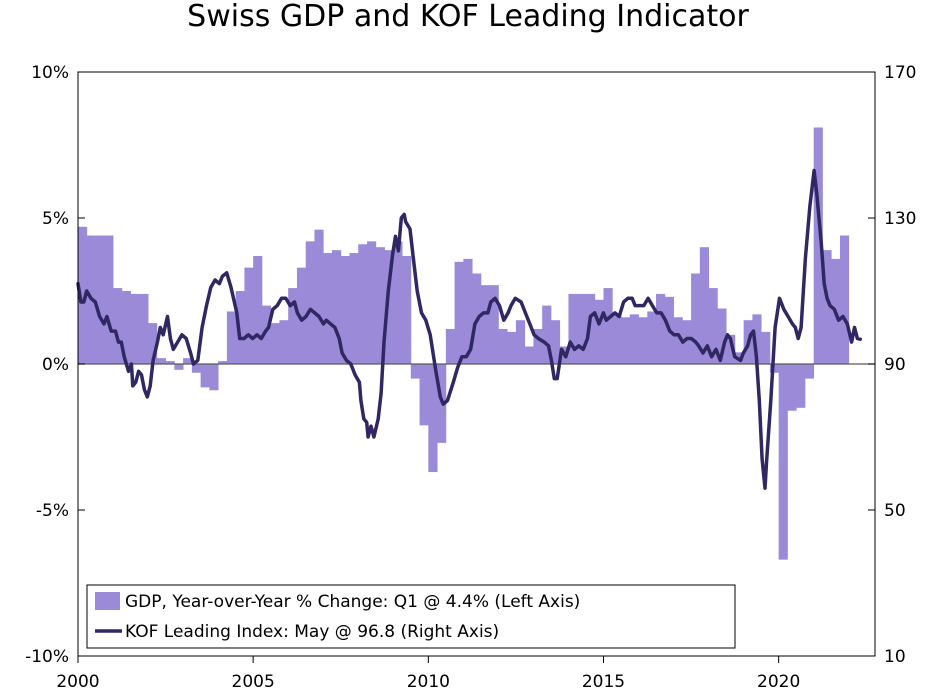 This screenshot has width=936, height=692. Describe the element at coordinates (468, 17) in the screenshot. I see `chart-title: Swiss GDP and KOF Leading Indicator` at that location.